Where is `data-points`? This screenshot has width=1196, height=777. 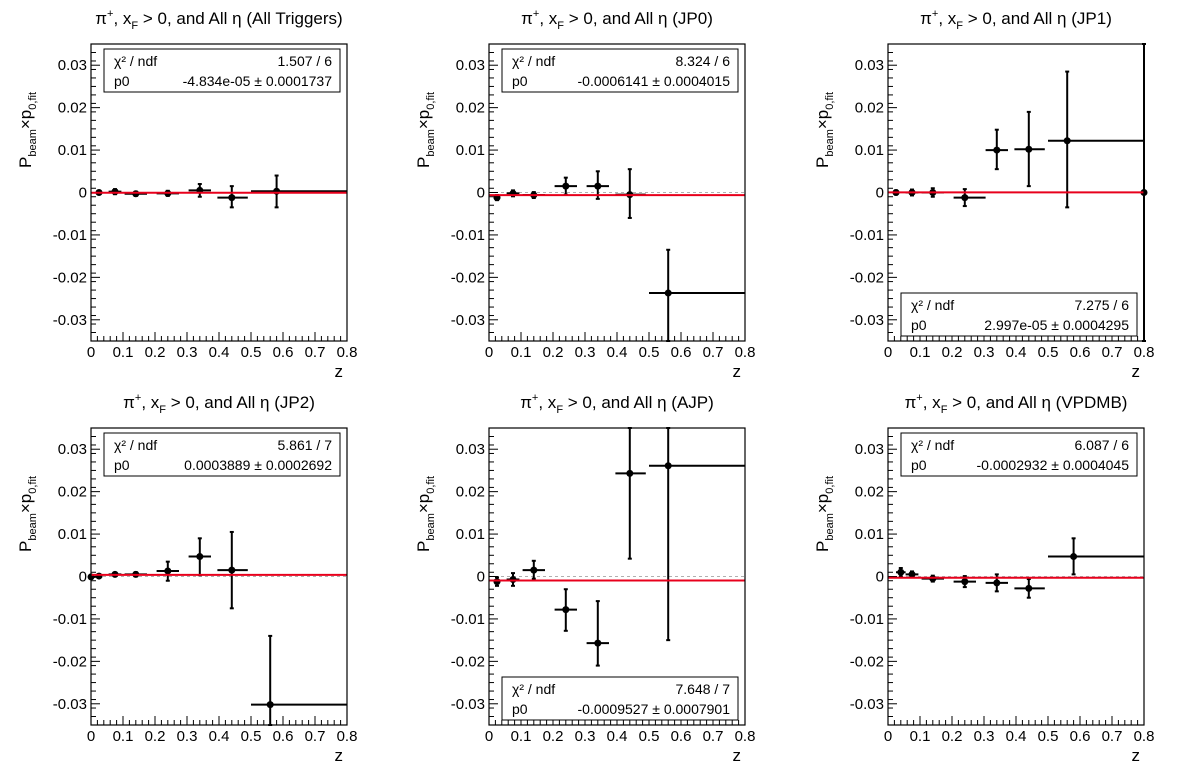
data-points is located at coordinates (221, 191).